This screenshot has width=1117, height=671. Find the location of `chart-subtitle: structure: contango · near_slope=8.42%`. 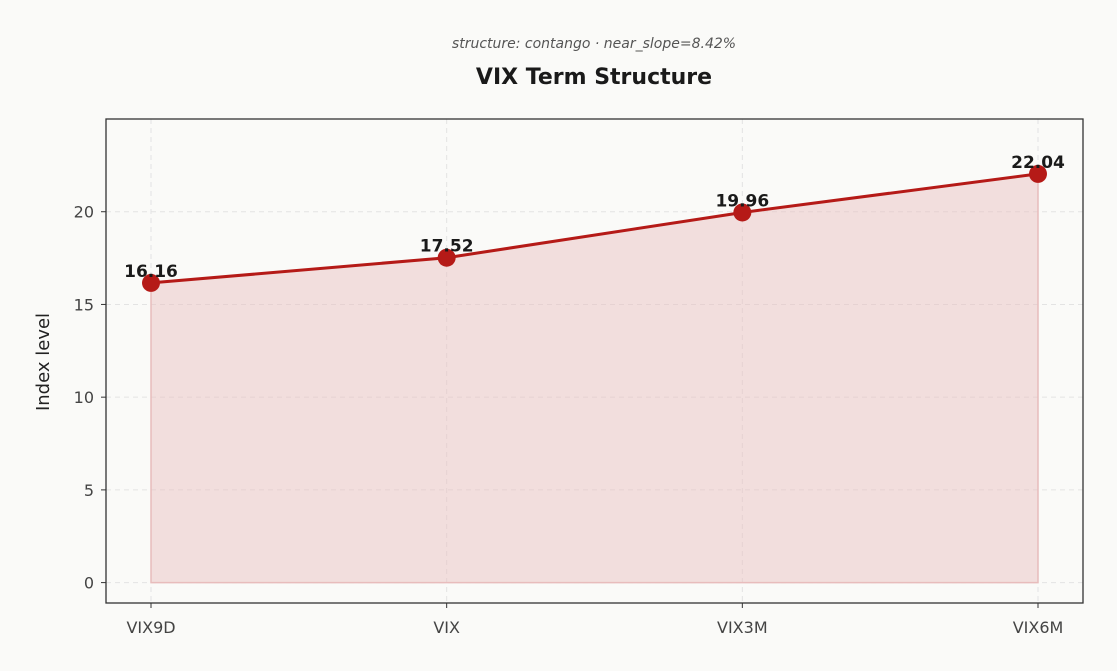

chart-subtitle: structure: contango · near_slope=8.42% is located at coordinates (594, 44).